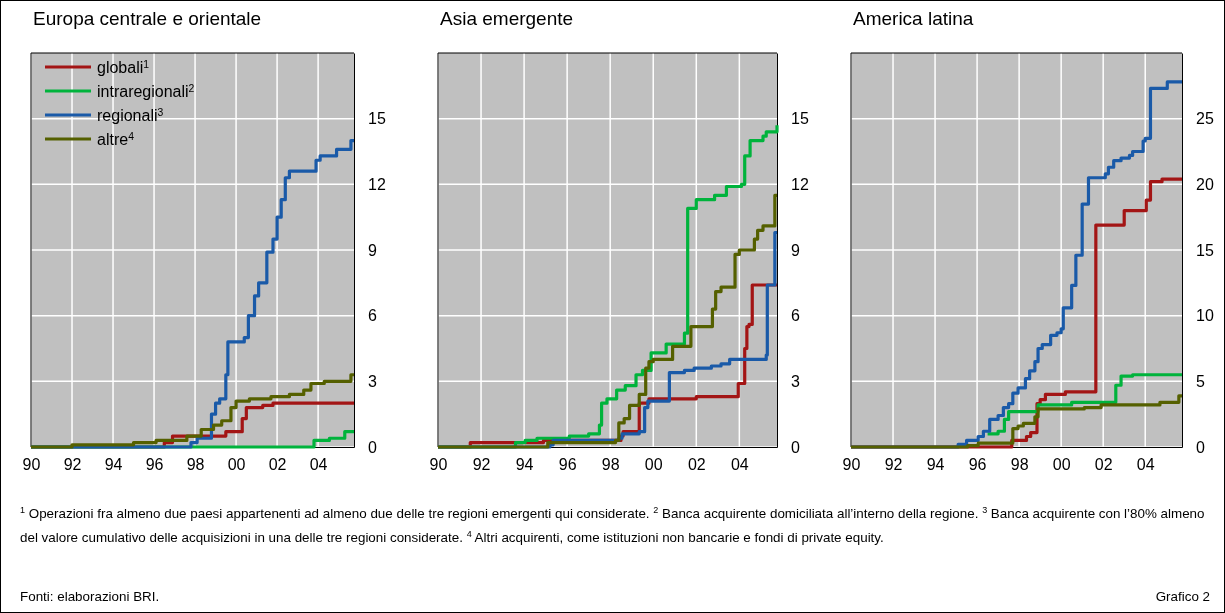 This screenshot has height=613, width=1225. I want to click on legend-label: altre$^{4}$, so click(116, 139).